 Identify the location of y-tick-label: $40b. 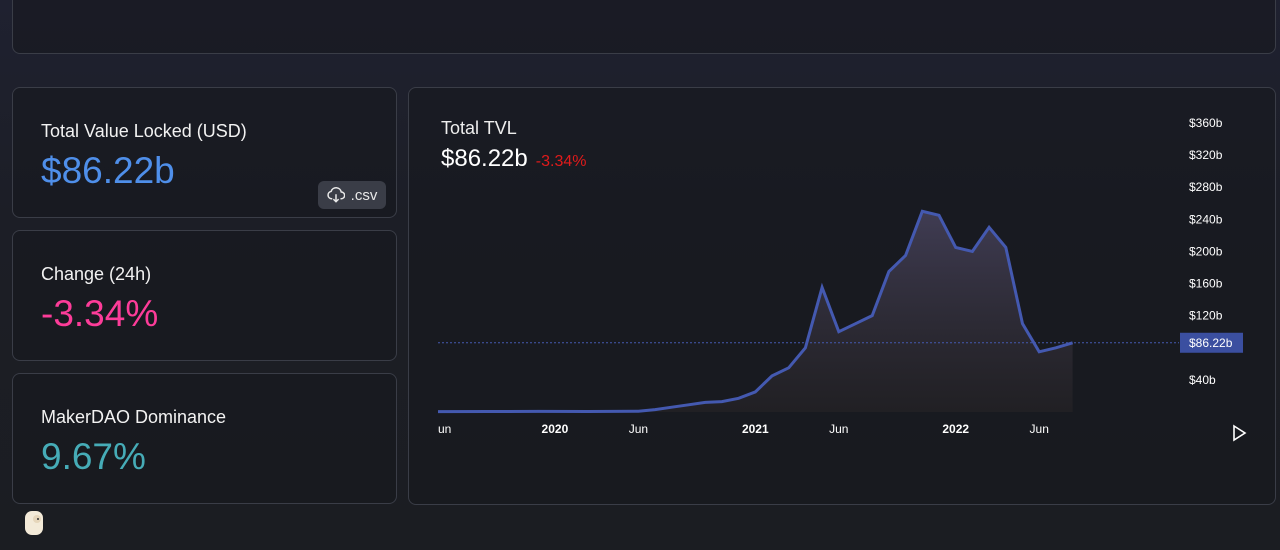
(1202, 380).